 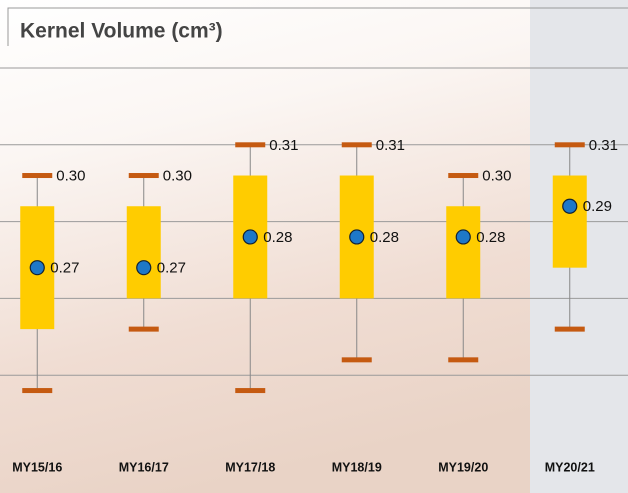 What do you see at coordinates (597, 206) in the screenshot?
I see `mean-label: 0.29` at bounding box center [597, 206].